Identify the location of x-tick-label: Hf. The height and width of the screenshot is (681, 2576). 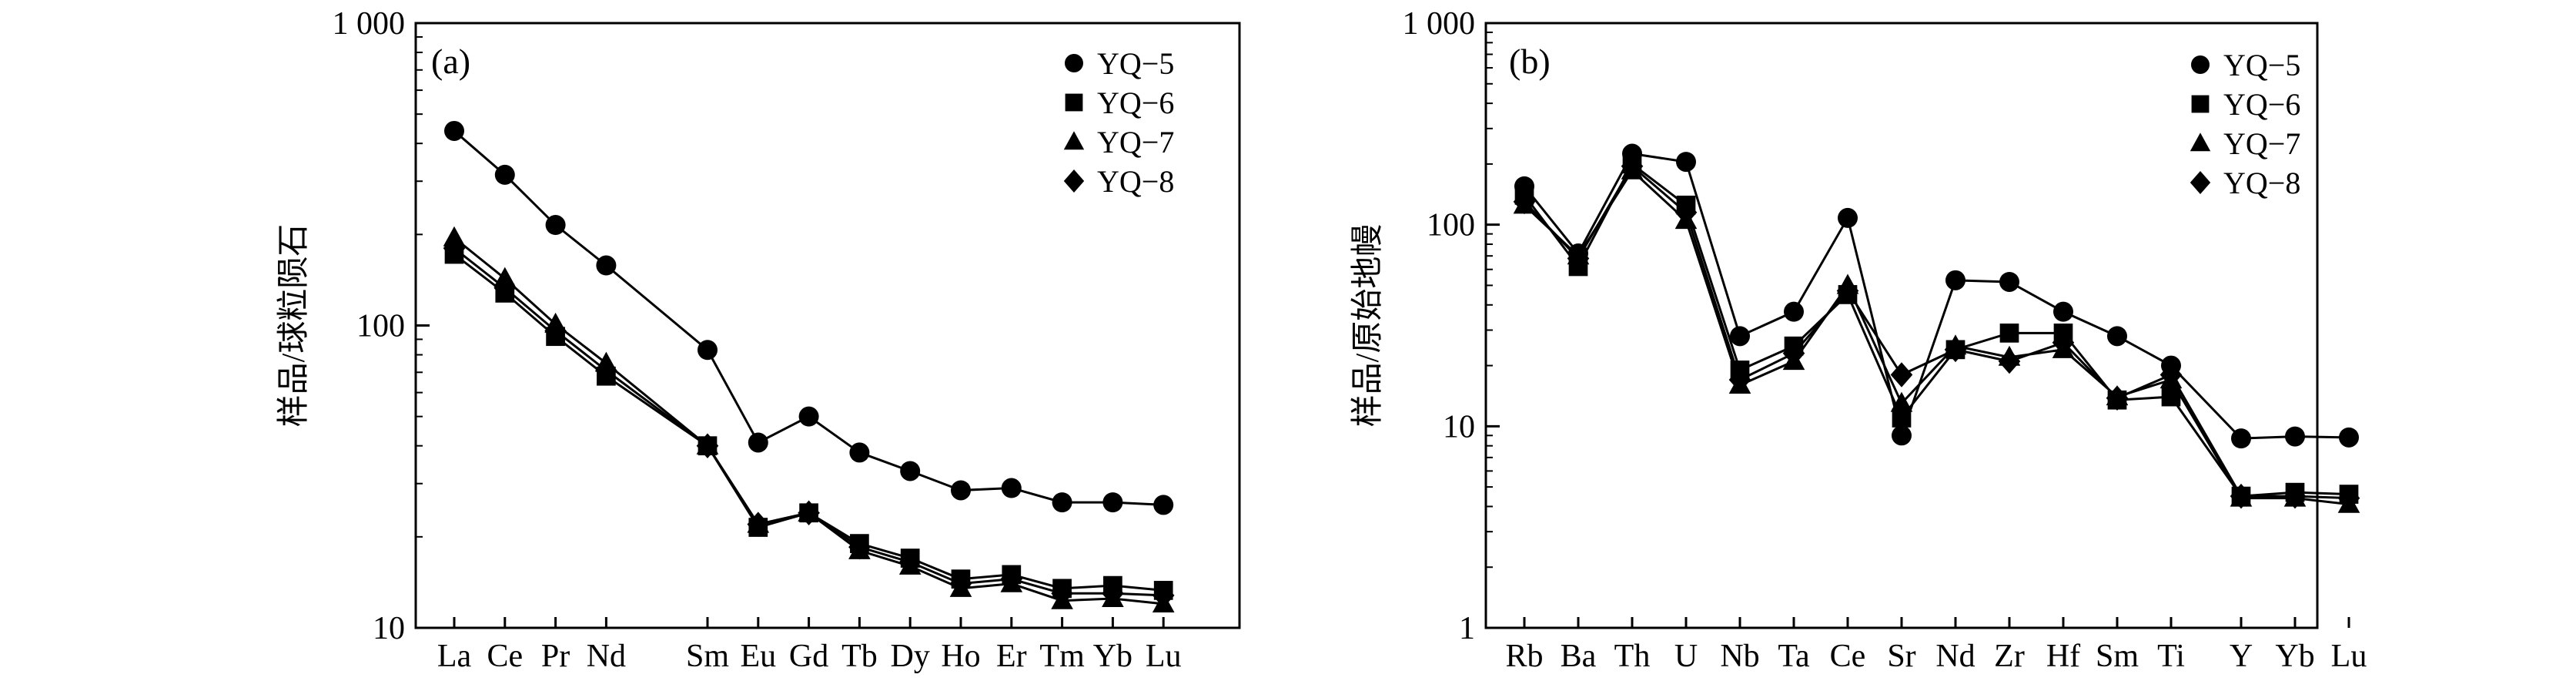
(2063, 657).